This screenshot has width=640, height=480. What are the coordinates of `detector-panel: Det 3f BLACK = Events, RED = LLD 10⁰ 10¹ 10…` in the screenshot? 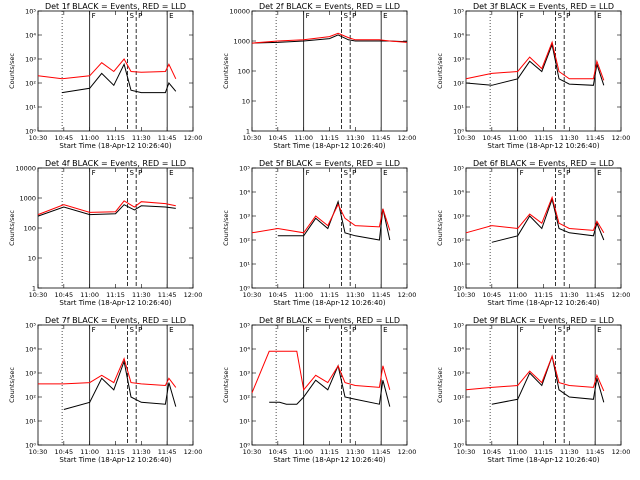 It's located at (533, 76).